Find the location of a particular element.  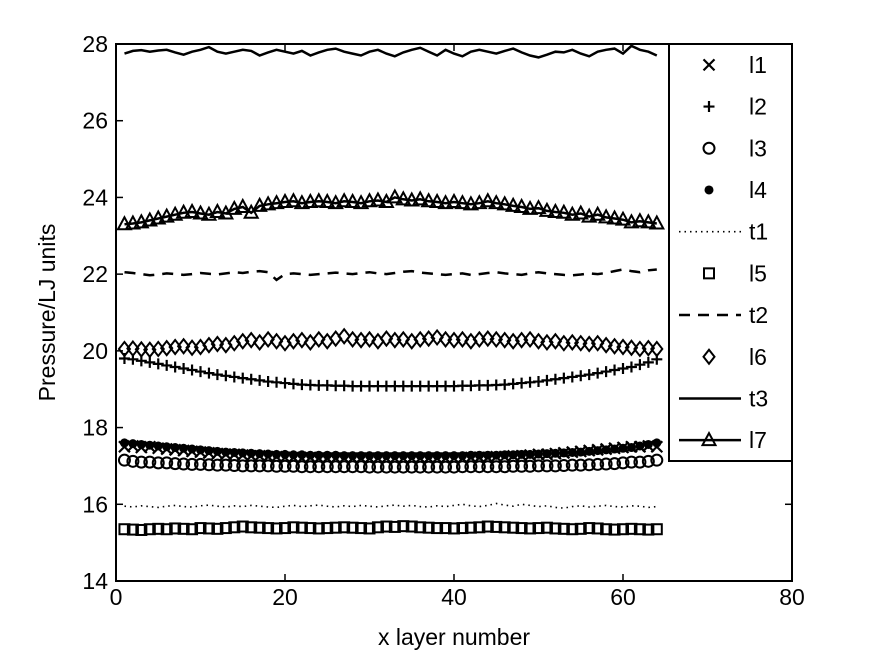

legend-item-l3: l3 is located at coordinates (734, 148).